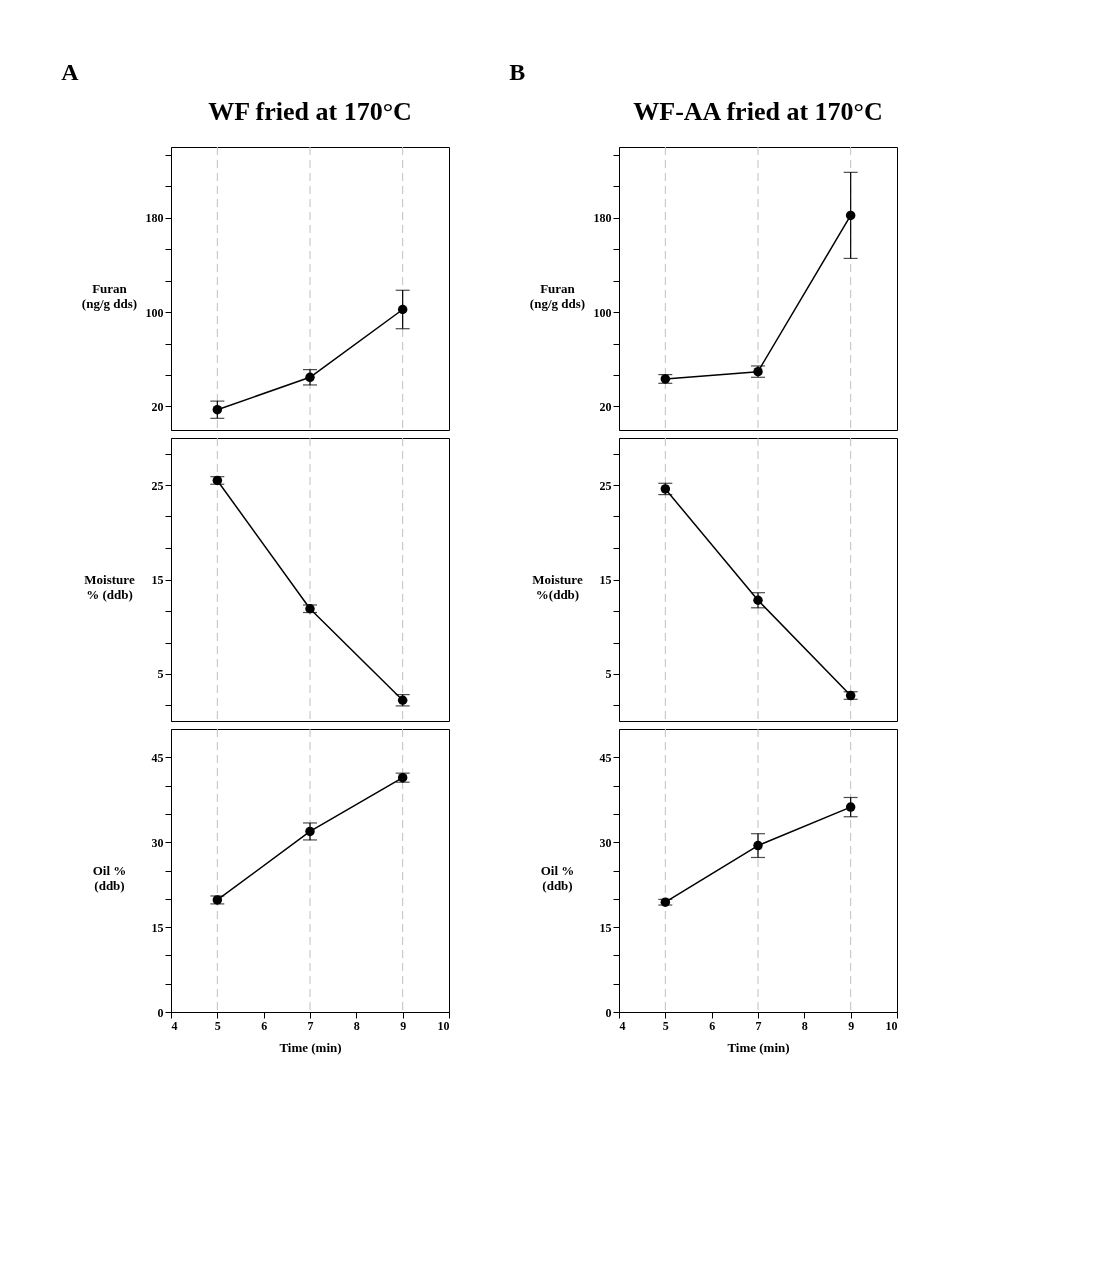 The height and width of the screenshot is (1264, 1104). What do you see at coordinates (310, 111) in the screenshot?
I see `chart-title: WF fried at 170°C` at bounding box center [310, 111].